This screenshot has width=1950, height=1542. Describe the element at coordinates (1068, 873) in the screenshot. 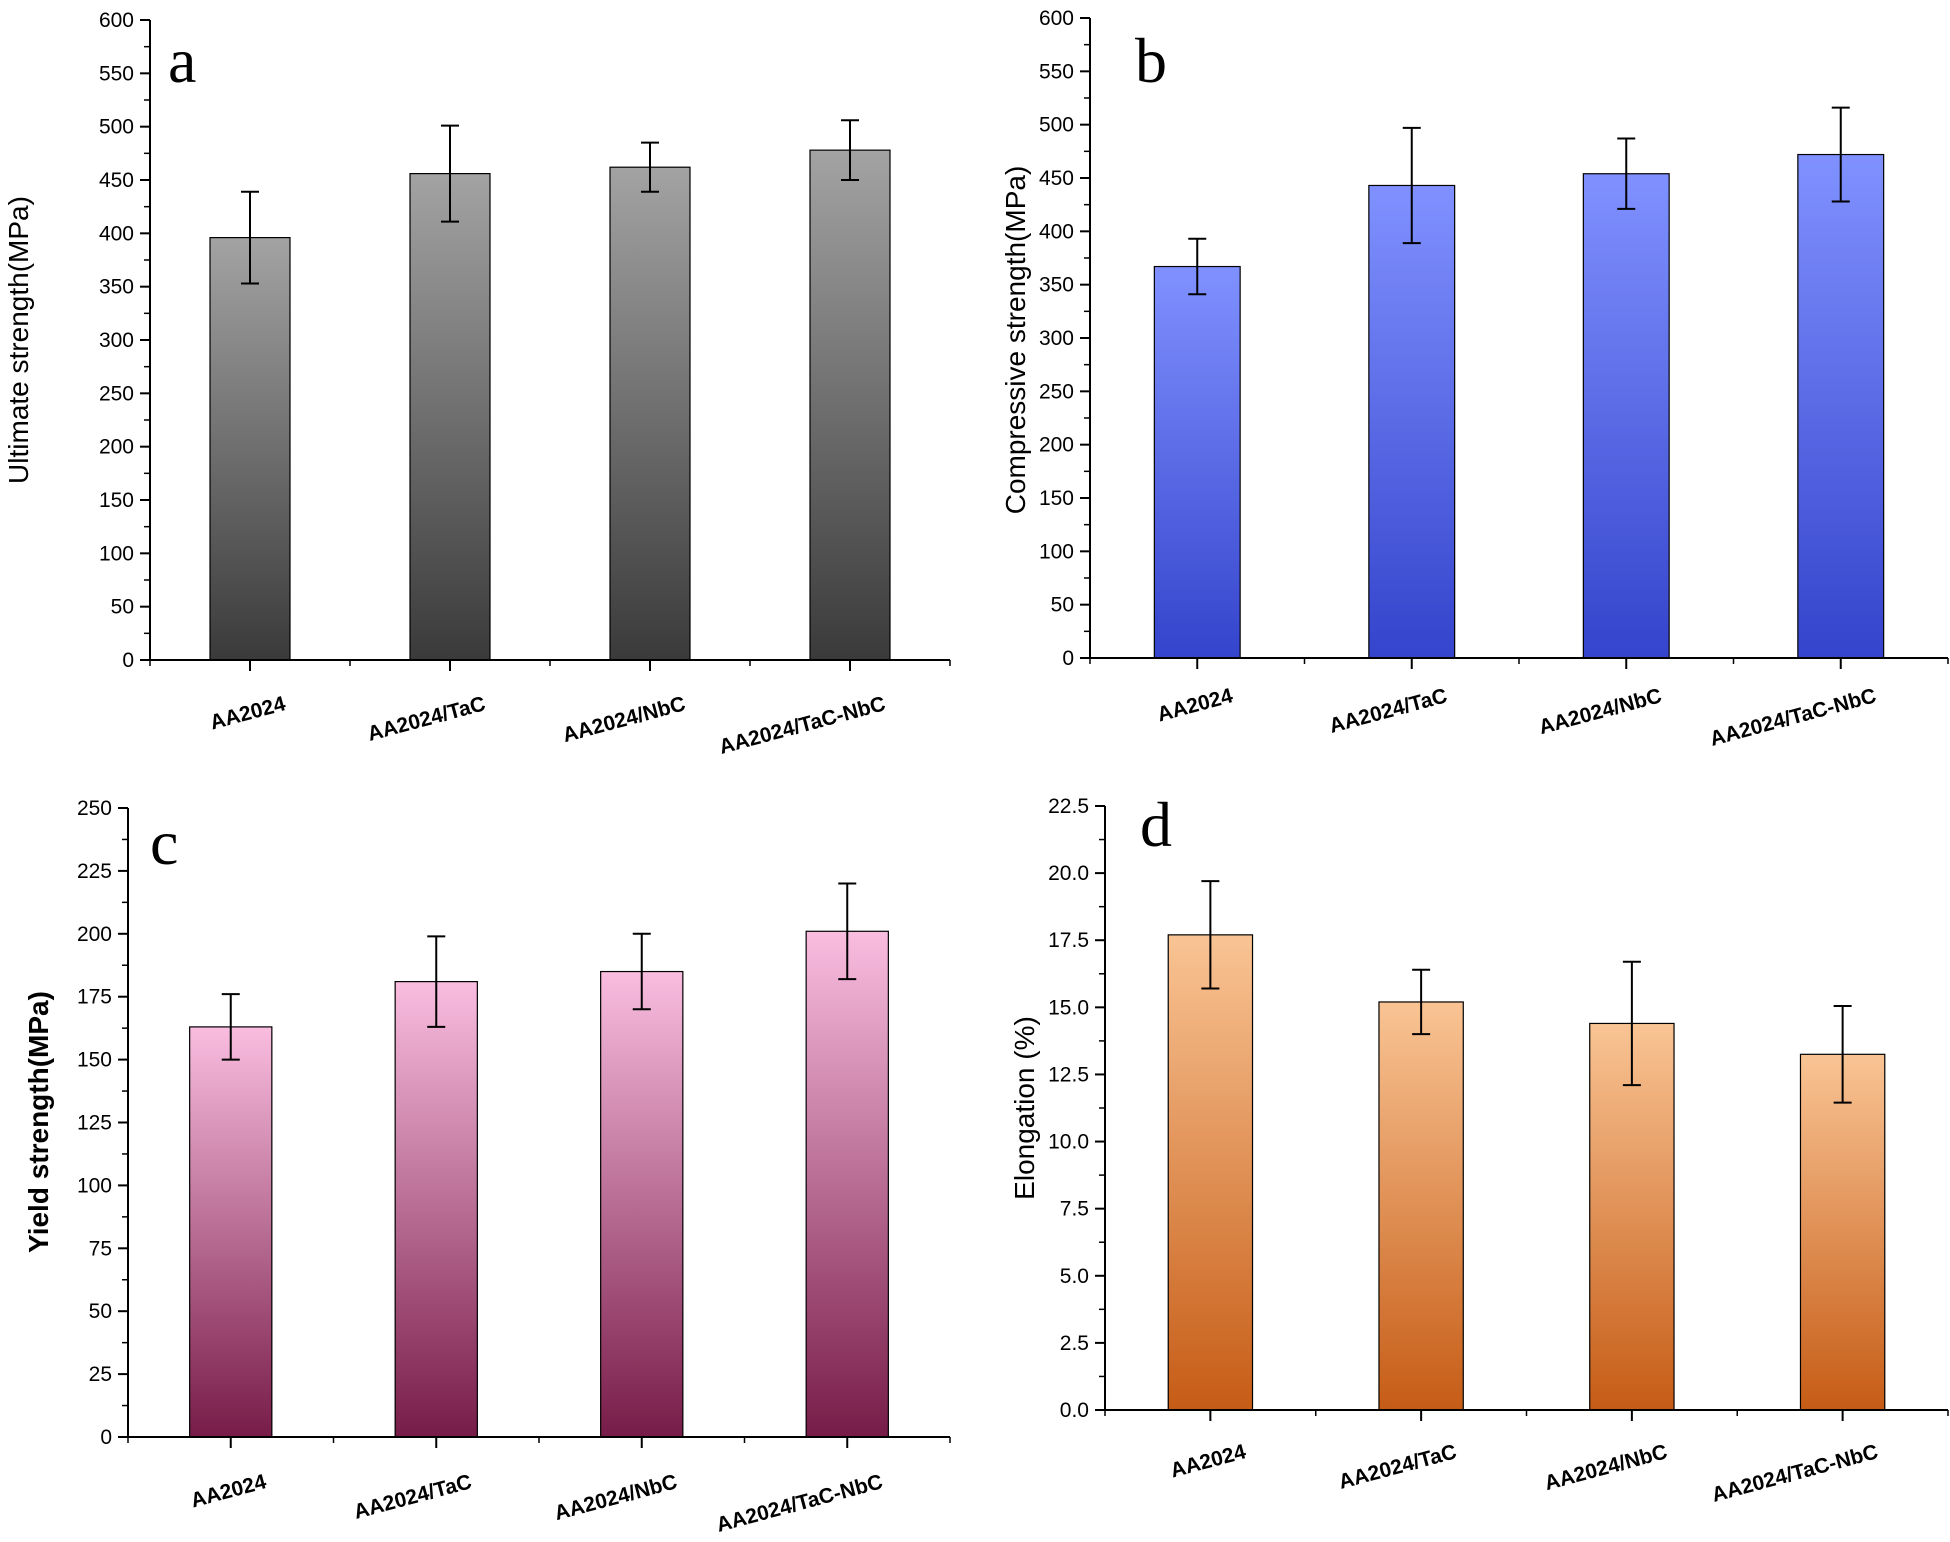

I see `y-tick-label: 20.0` at that location.